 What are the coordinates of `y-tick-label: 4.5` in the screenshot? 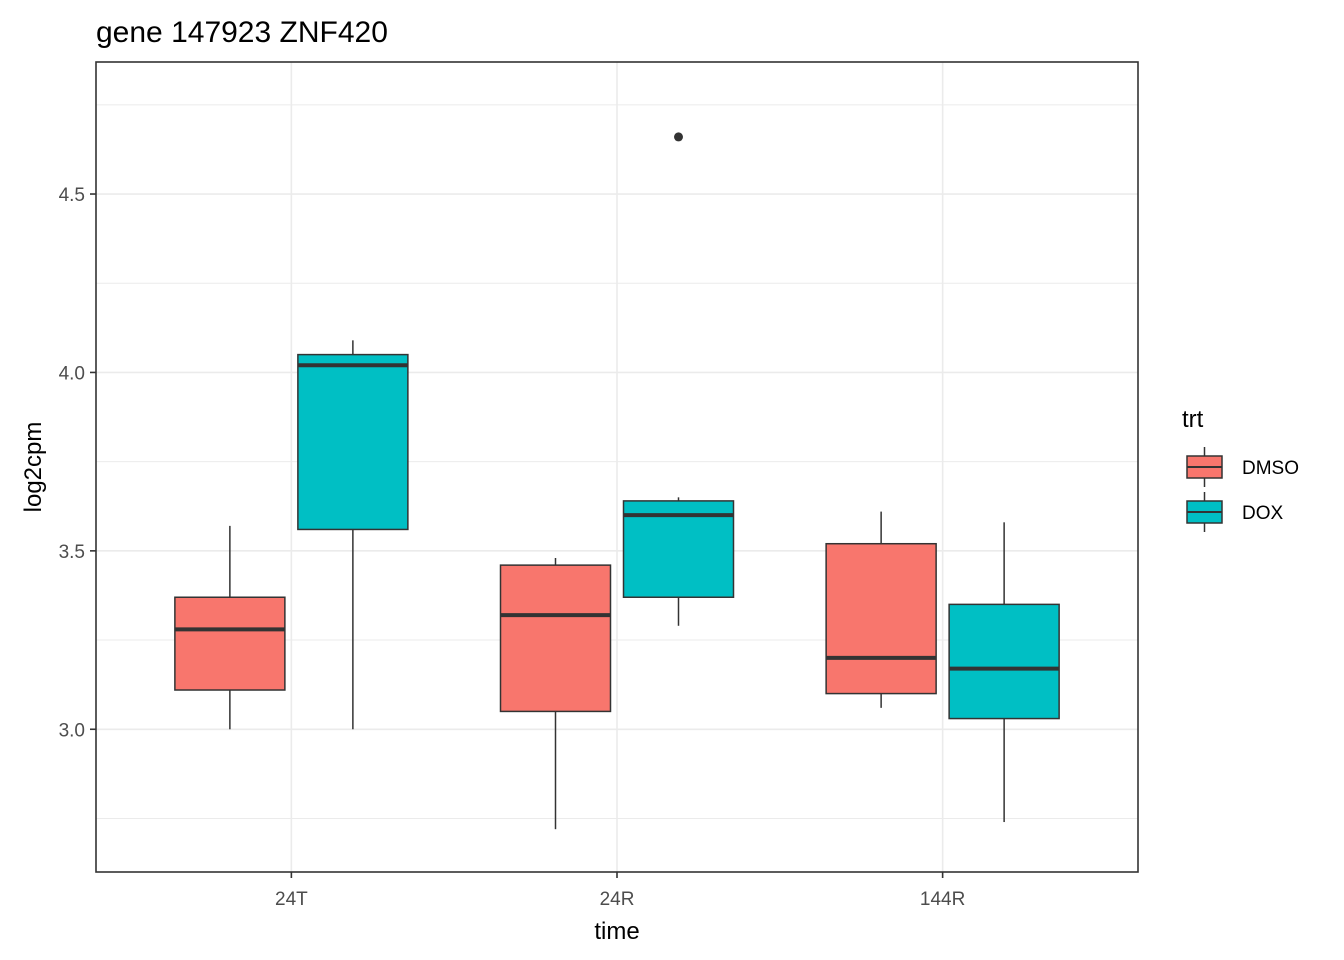 It's located at (72, 195).